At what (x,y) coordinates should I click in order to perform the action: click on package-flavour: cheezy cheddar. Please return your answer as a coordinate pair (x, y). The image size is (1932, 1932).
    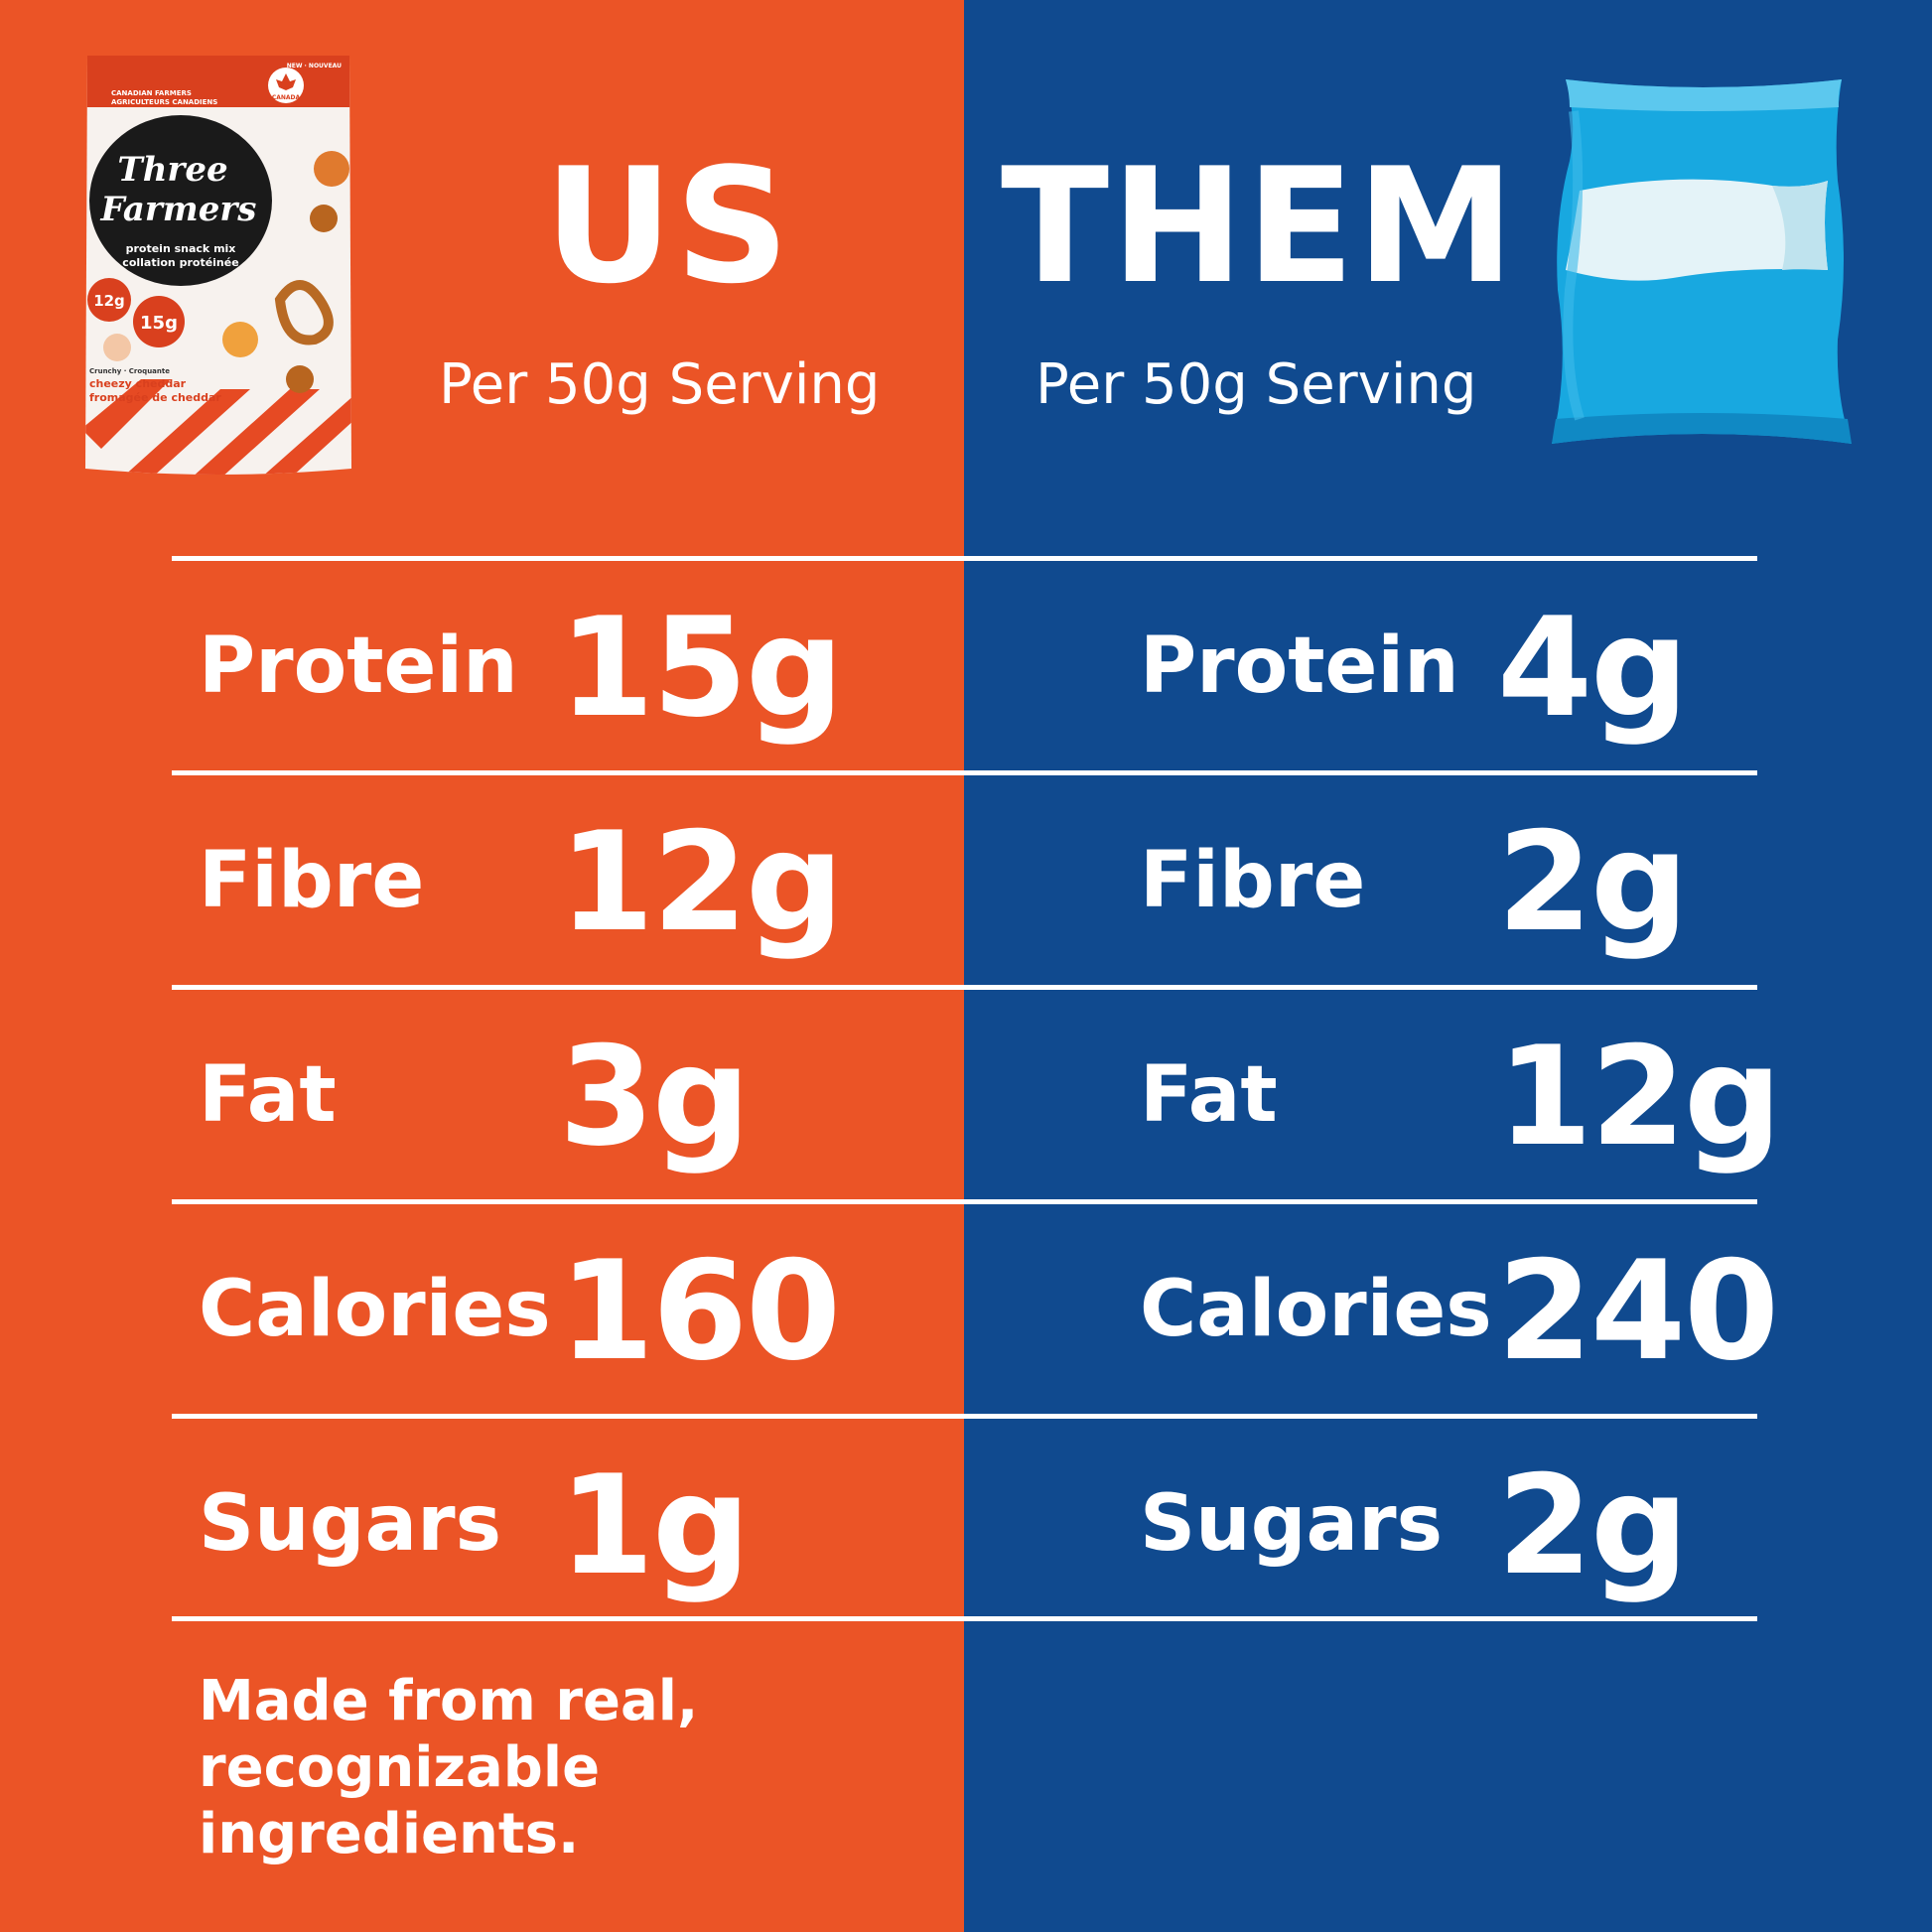
    Looking at the image, I should click on (138, 383).